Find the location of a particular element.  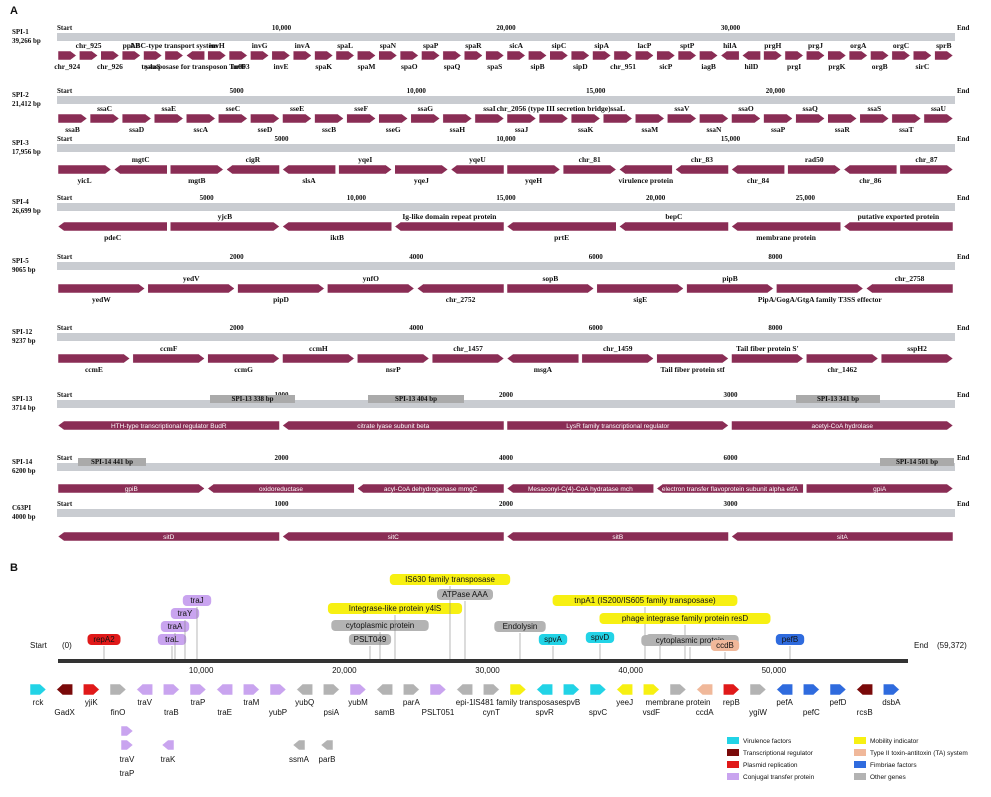

plasmid-gene-label: cynT is located at coordinates (491, 712).